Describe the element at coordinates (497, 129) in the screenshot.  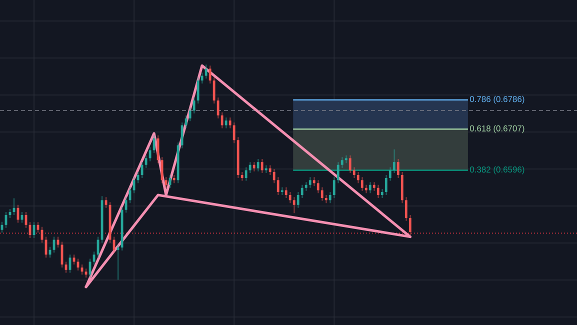
I see `text: 0.618 (0.6707)` at that location.